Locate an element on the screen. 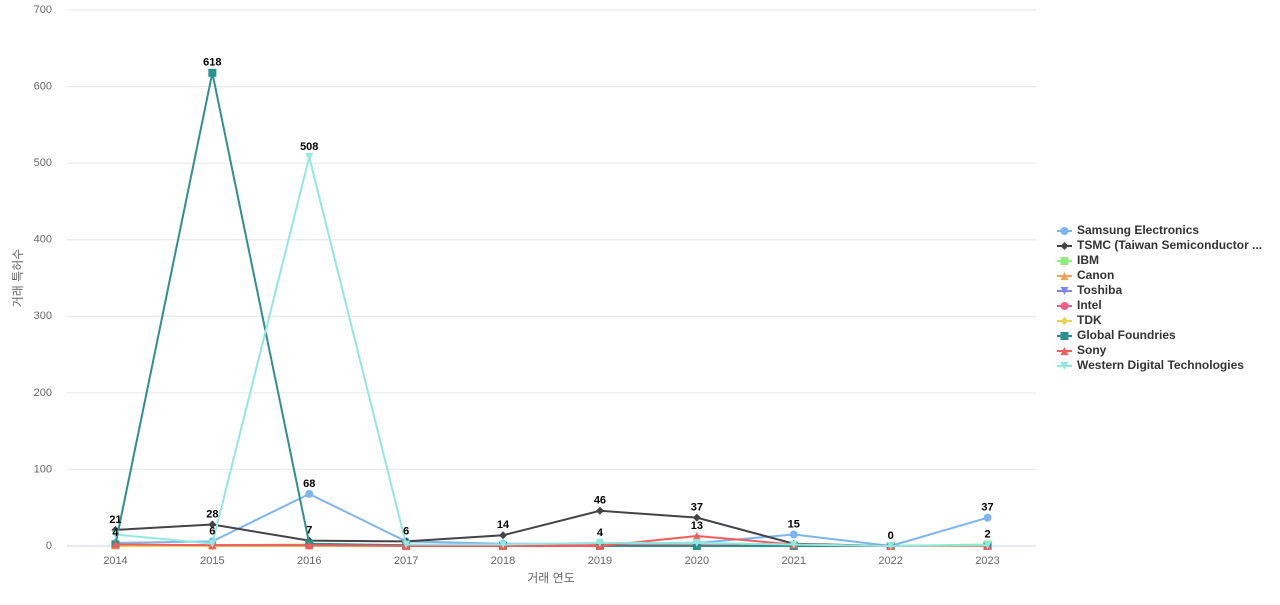 The width and height of the screenshot is (1280, 605). legend-item: Canon is located at coordinates (1085, 275).